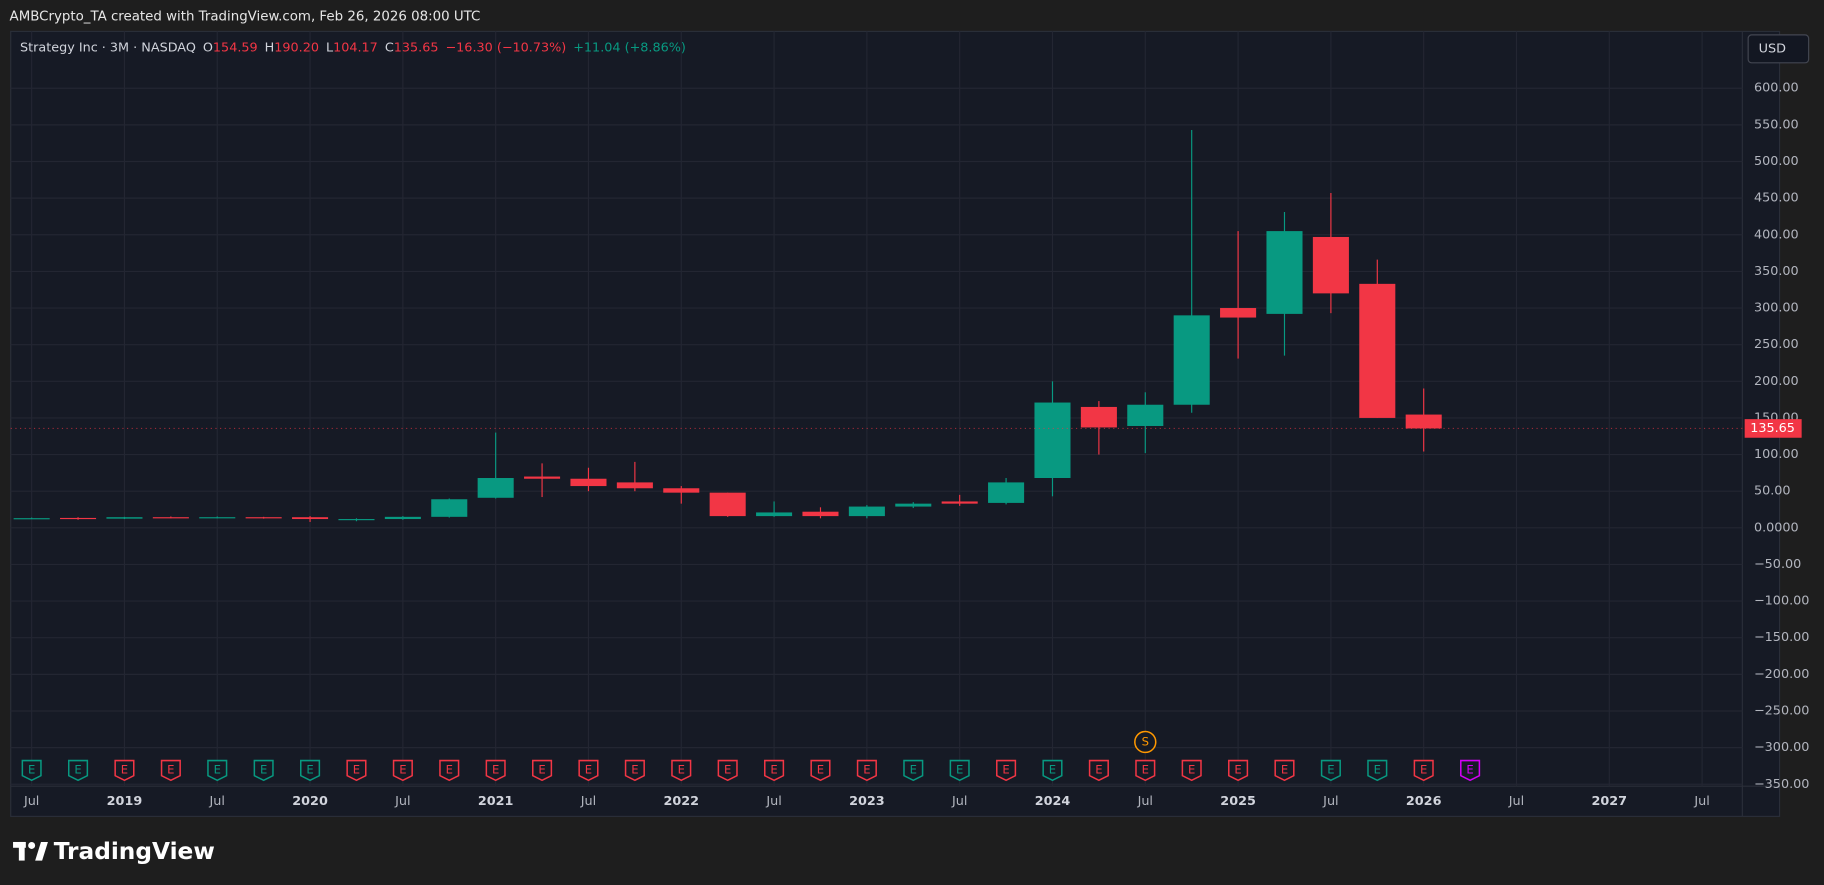 This screenshot has height=885, width=1824. I want to click on legend-extra: +11.04 (+8.86%), so click(629, 47).